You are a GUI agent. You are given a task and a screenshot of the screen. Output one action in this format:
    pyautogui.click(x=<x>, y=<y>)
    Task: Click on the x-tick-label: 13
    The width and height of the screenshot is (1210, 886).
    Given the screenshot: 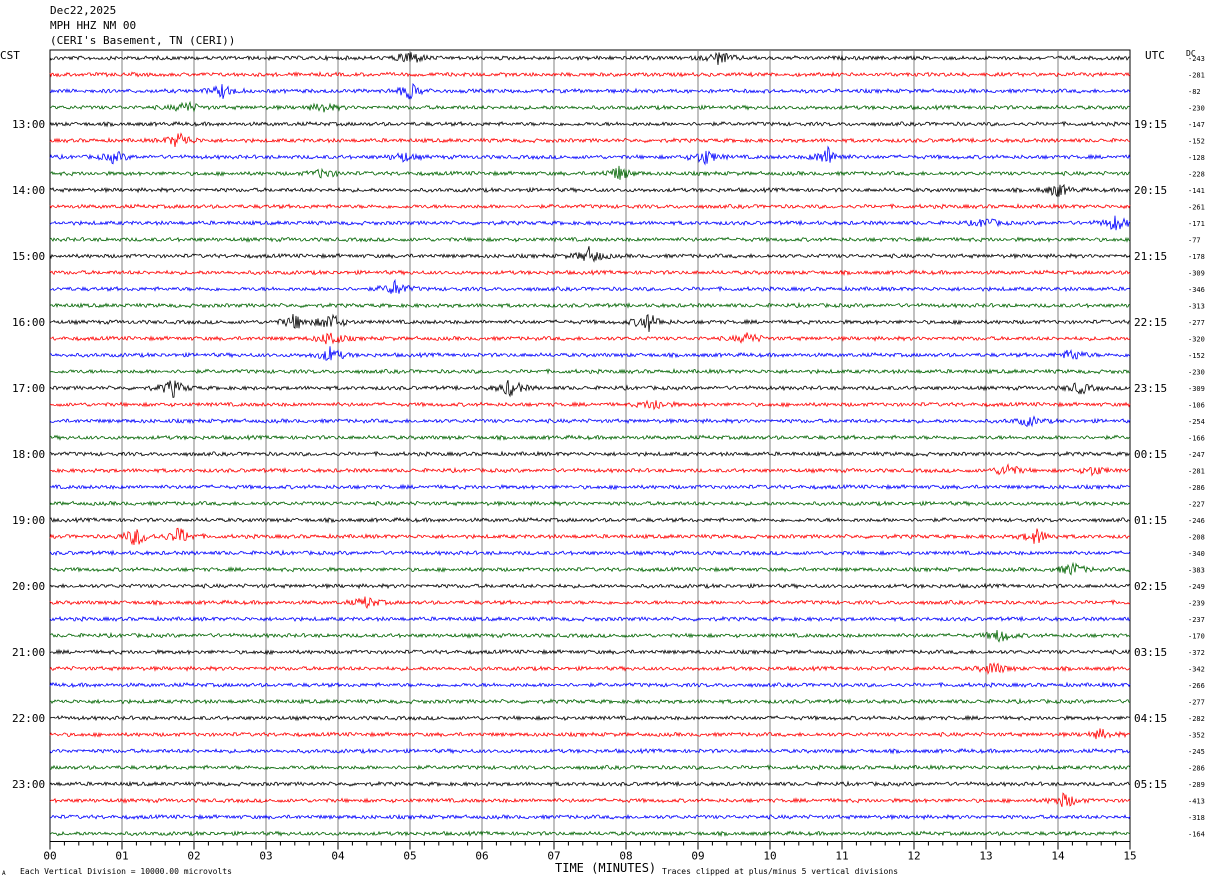 What is the action you would take?
    pyautogui.click(x=985, y=856)
    